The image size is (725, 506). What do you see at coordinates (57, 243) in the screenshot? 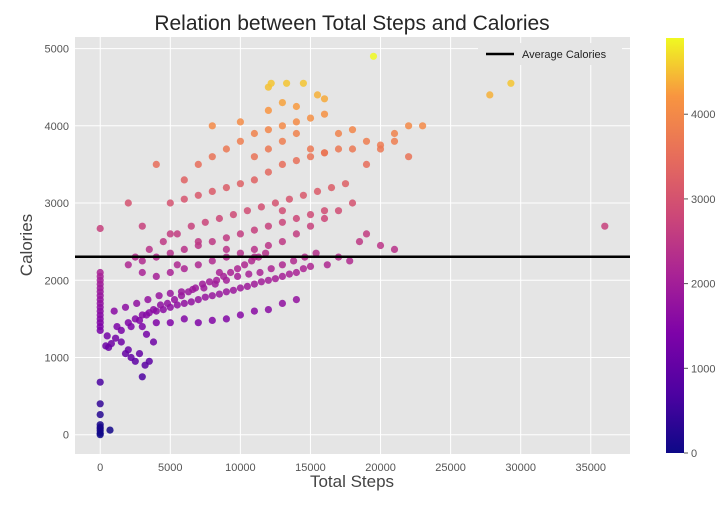
I see `y-axis-ticks: 0 1000 2000 3000 4000 5000` at bounding box center [57, 243].